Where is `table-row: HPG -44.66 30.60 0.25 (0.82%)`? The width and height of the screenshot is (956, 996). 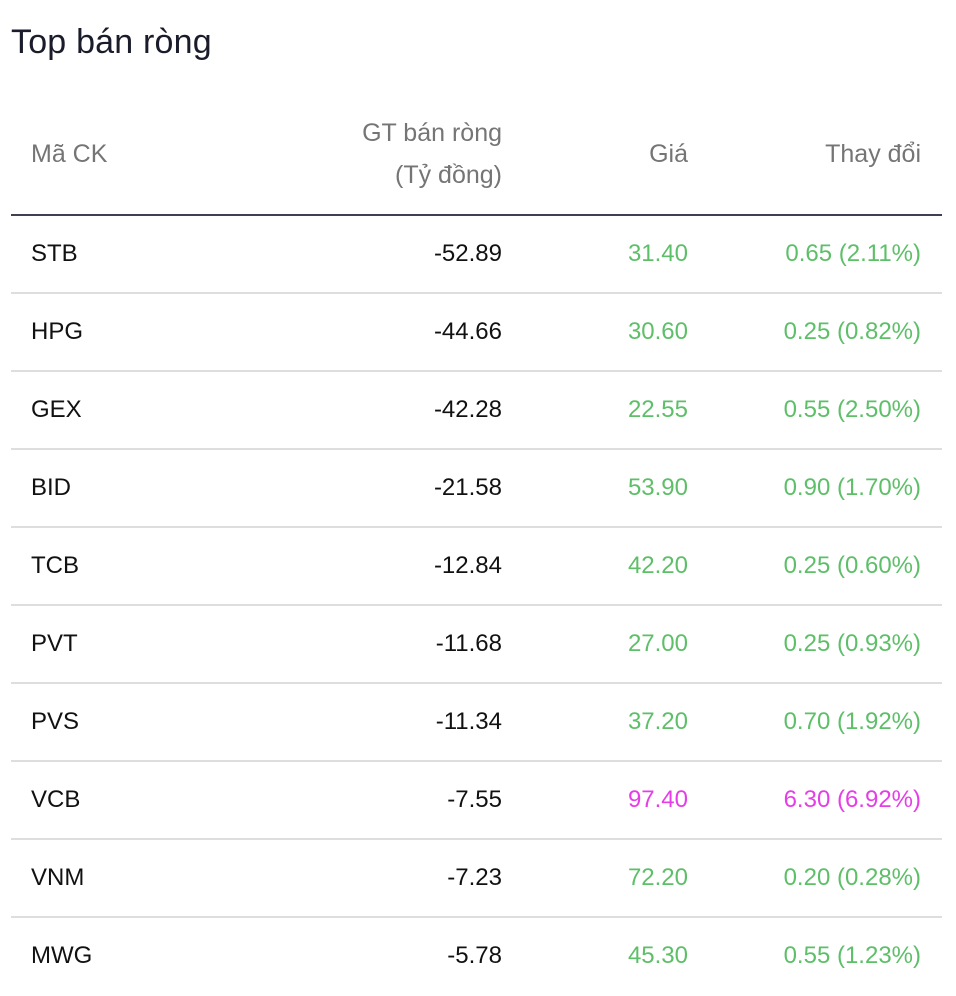
table-row: HPG -44.66 30.60 0.25 (0.82%) is located at coordinates (476, 333).